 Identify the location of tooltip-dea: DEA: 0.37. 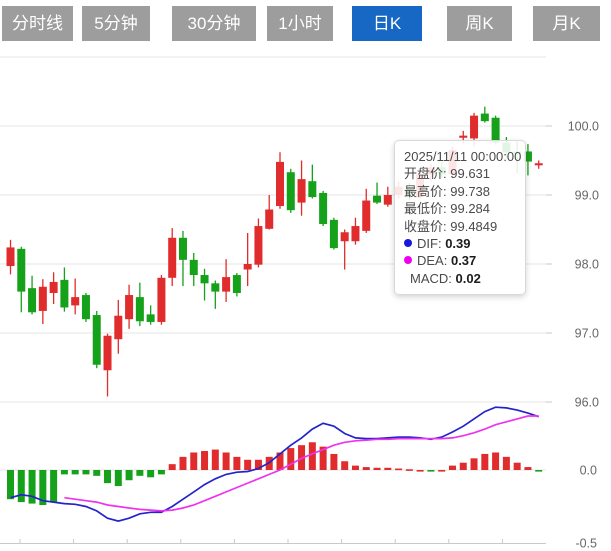
(460, 260).